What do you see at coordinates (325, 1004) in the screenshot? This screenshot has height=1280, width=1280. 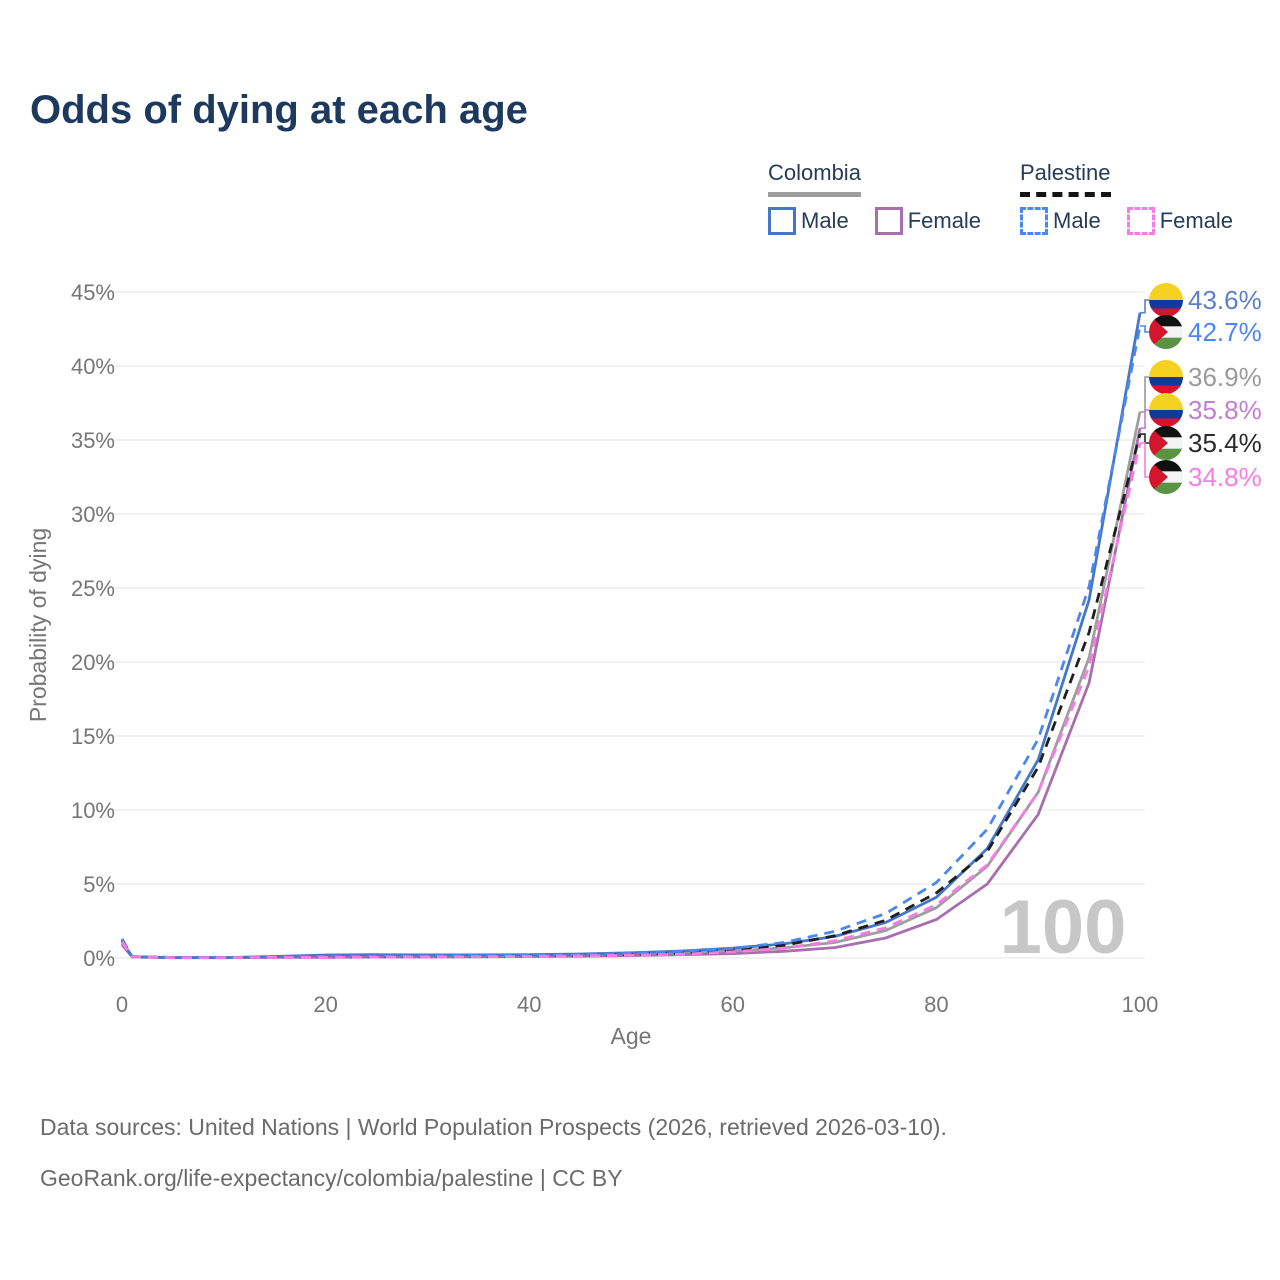 I see `x-tick-label: 20` at bounding box center [325, 1004].